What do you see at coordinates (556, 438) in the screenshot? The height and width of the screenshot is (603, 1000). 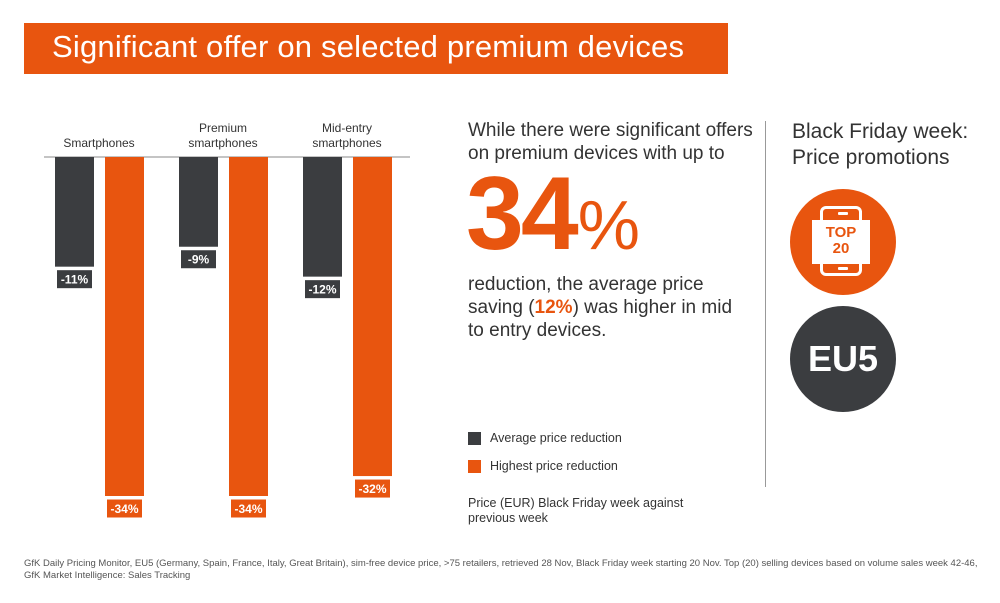 I see `legend-label-average: Average price reduction` at bounding box center [556, 438].